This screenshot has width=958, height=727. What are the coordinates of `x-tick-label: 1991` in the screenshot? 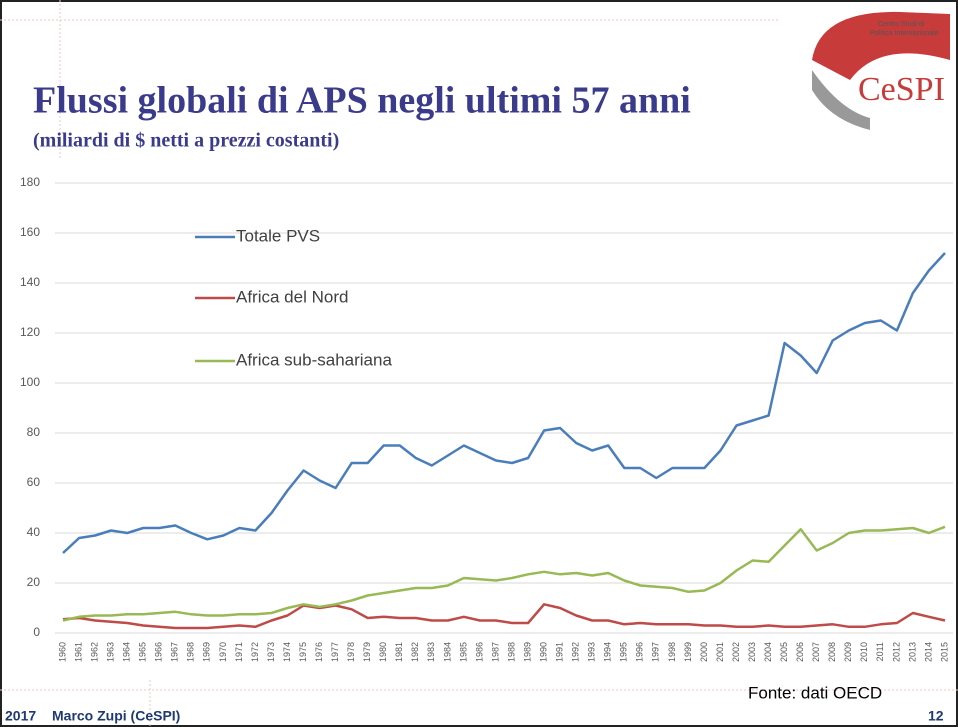 It's located at (560, 652).